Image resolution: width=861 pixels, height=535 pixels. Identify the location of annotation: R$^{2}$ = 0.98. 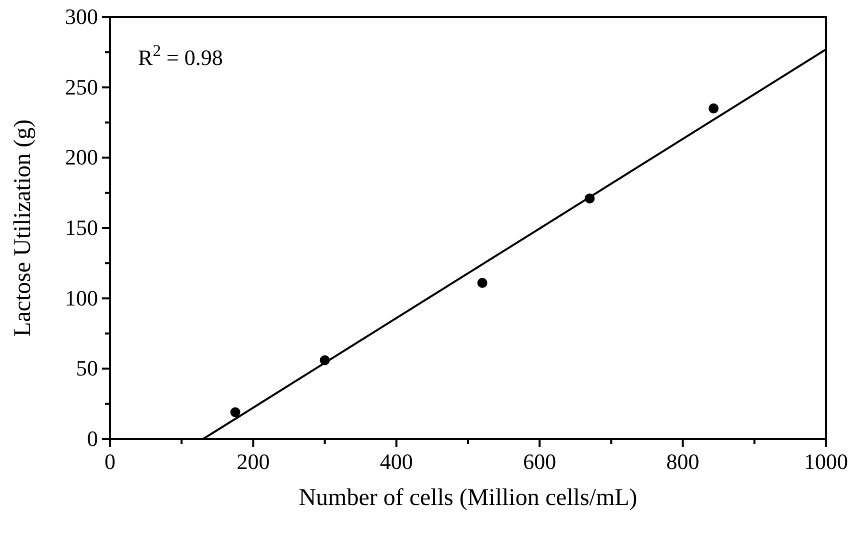
(180, 55).